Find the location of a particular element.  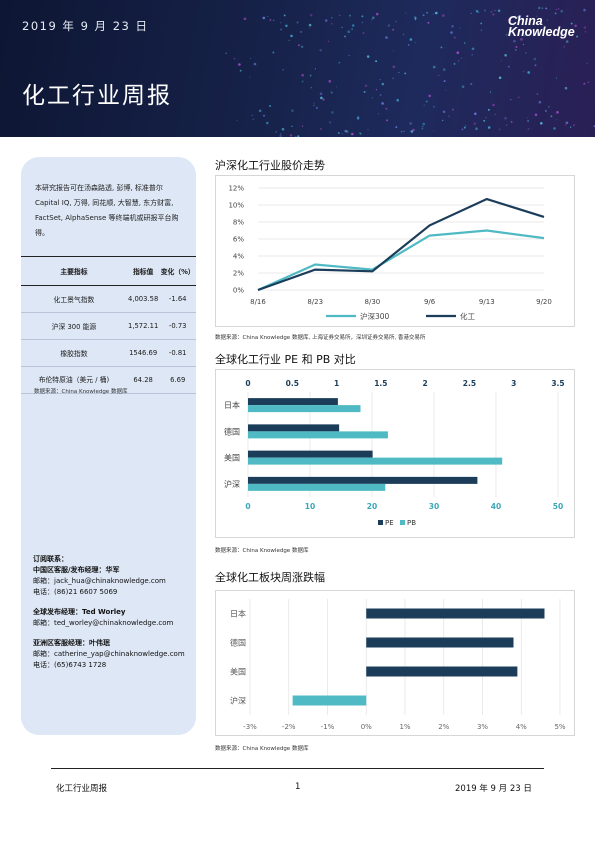

x-tick-label: 3% is located at coordinates (482, 727).